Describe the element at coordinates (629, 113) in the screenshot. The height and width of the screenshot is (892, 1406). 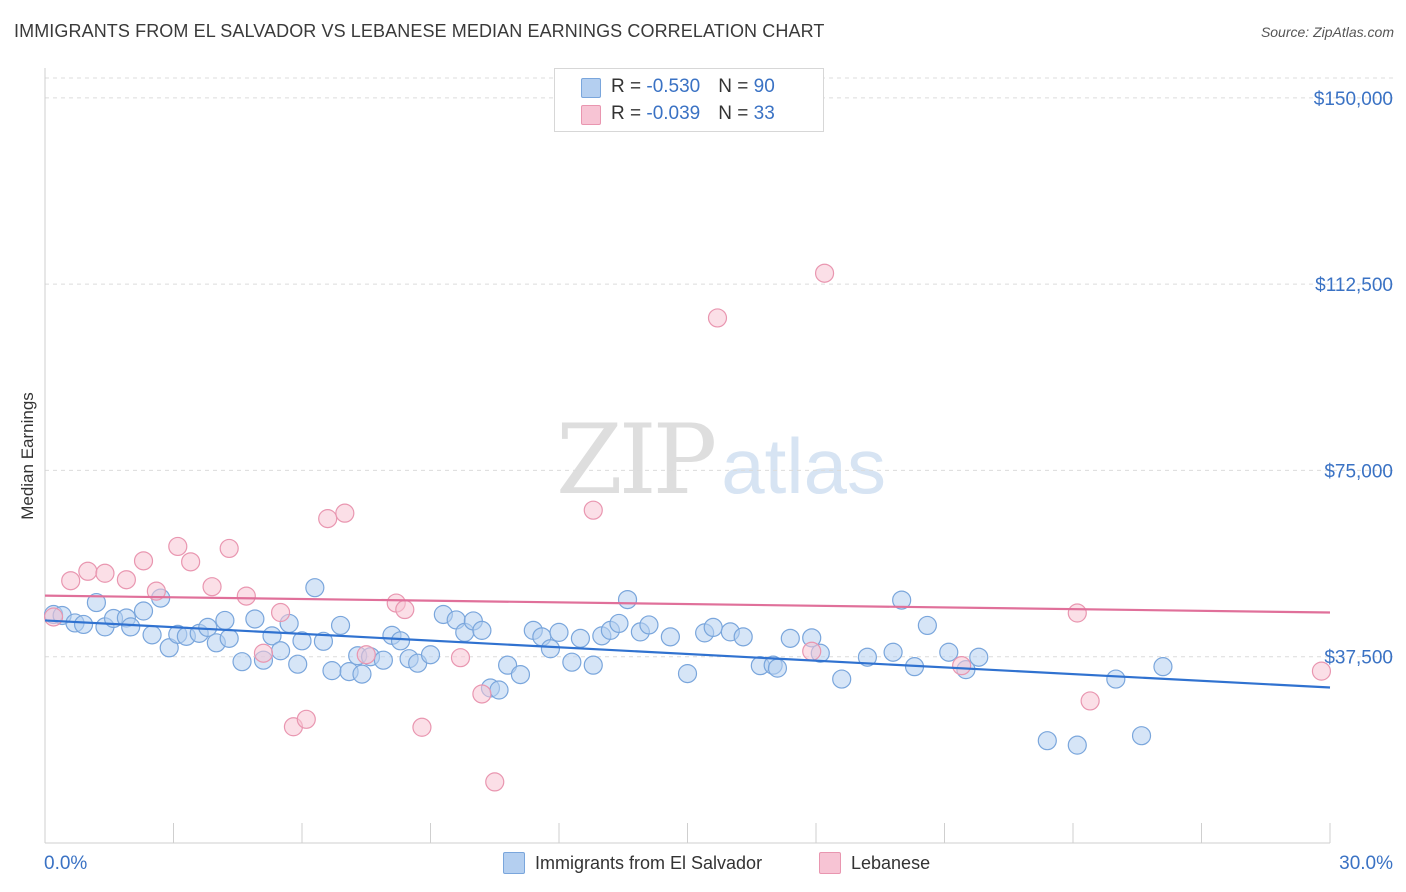
I see `legend-r-label-2: R =` at that location.